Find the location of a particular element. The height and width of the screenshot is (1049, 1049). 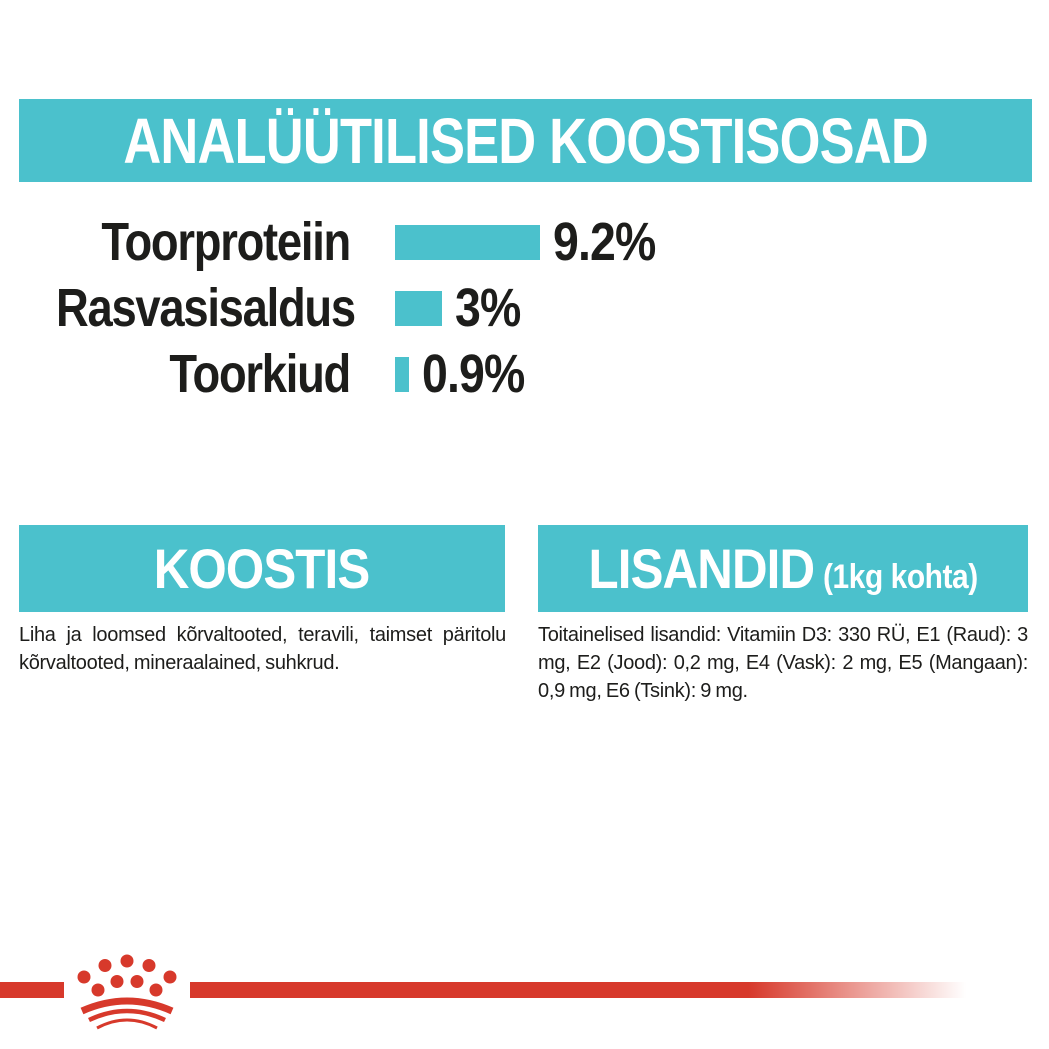

chart-value-label: 0.9% is located at coordinates (473, 374).